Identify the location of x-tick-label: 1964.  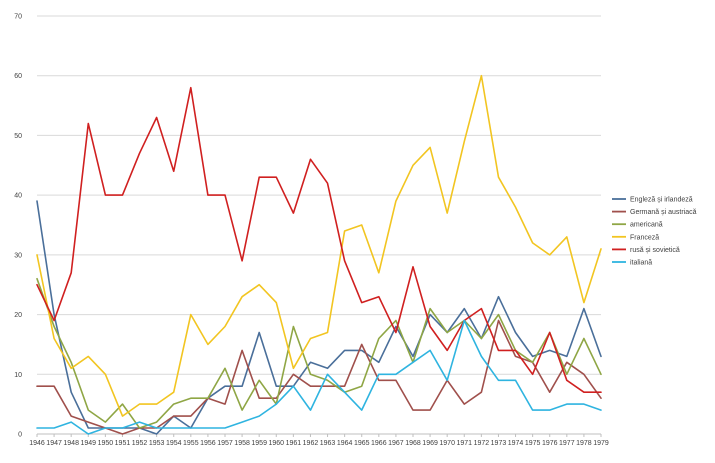
(345, 443).